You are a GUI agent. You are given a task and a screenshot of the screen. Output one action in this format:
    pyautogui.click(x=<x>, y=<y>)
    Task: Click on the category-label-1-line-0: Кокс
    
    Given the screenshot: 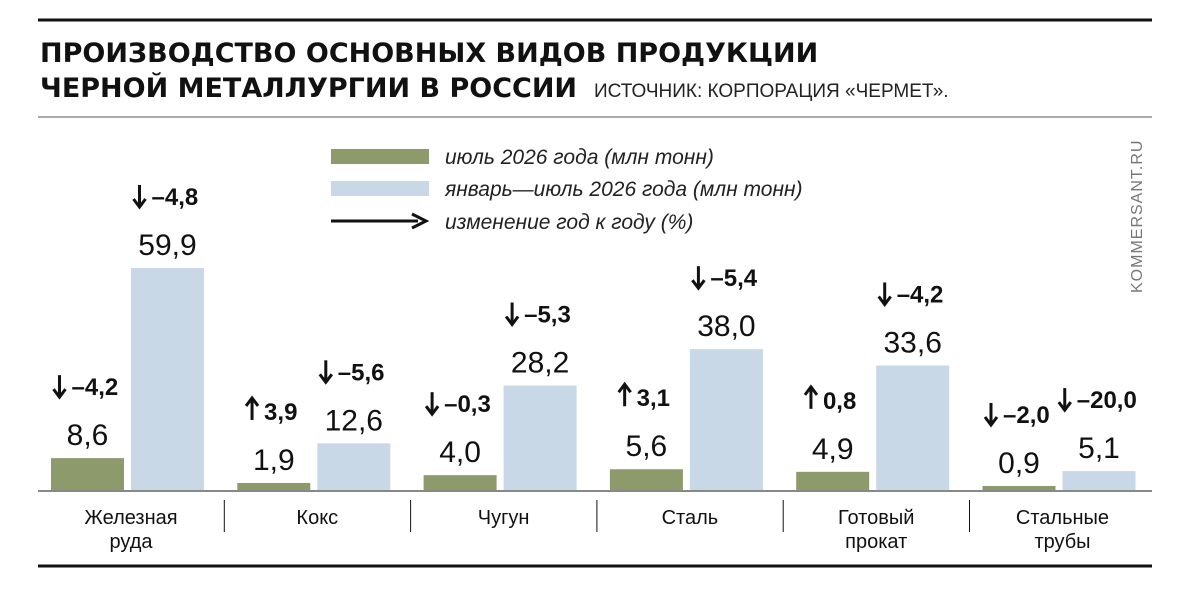 What is the action you would take?
    pyautogui.click(x=317, y=518)
    